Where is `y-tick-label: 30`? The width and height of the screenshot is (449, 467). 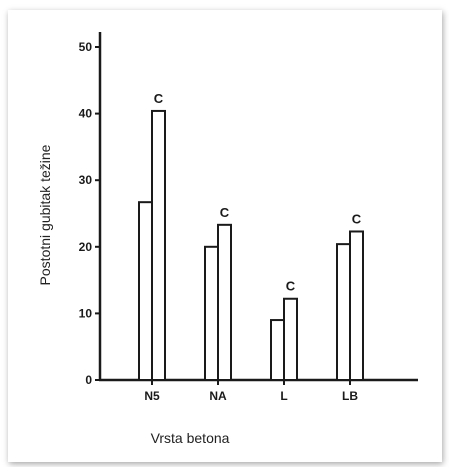
y-tick-label: 30 is located at coordinates (86, 180).